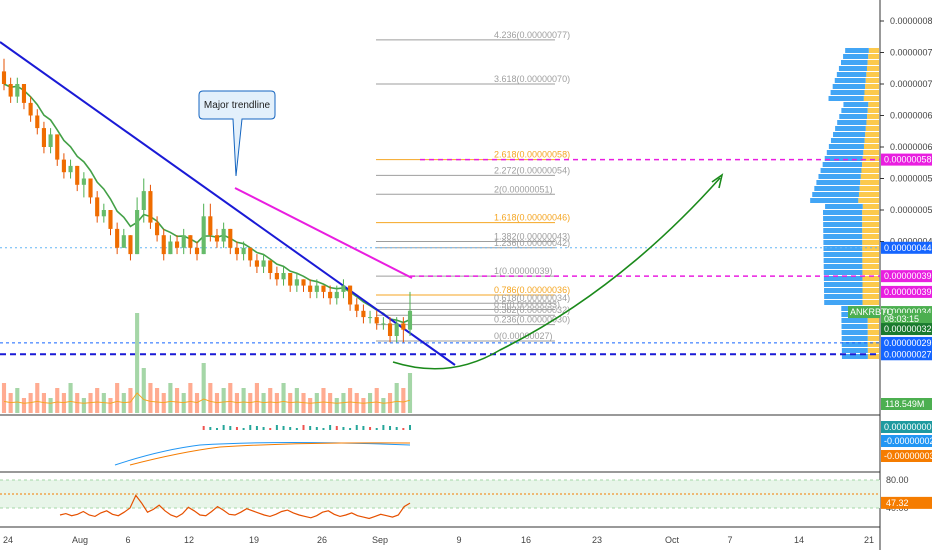 Image resolution: width=932 pixels, height=550 pixels. Describe the element at coordinates (908, 329) in the screenshot. I see `price-tag-label: 0.00000032` at that location.